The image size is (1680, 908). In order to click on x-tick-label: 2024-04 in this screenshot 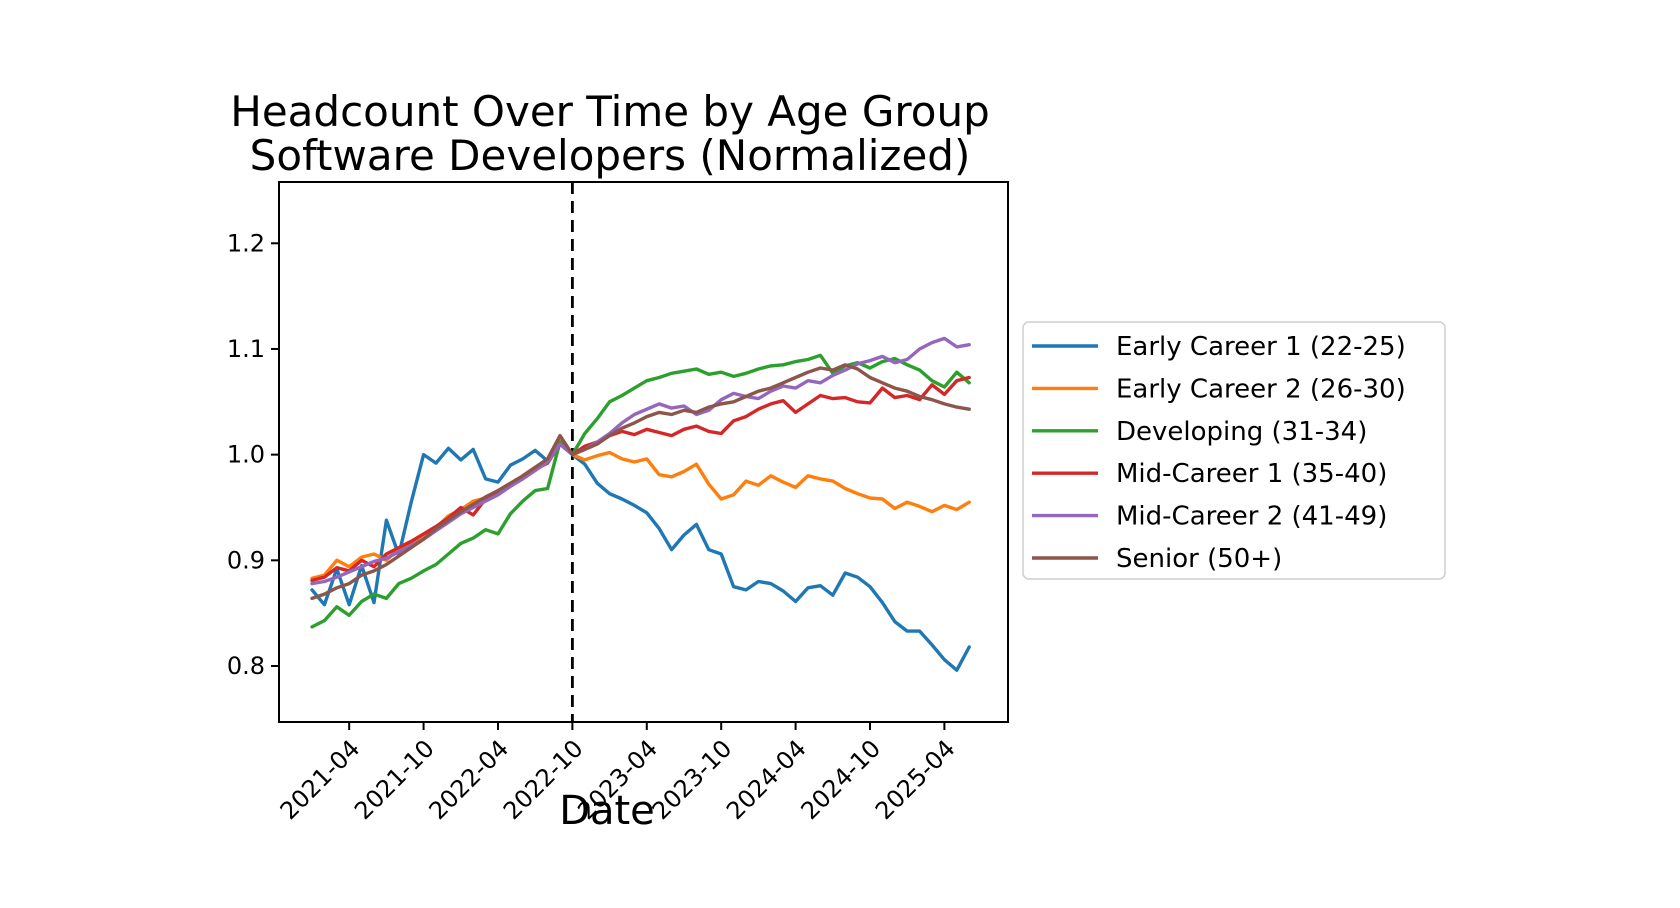, I will do `click(766, 779)`.